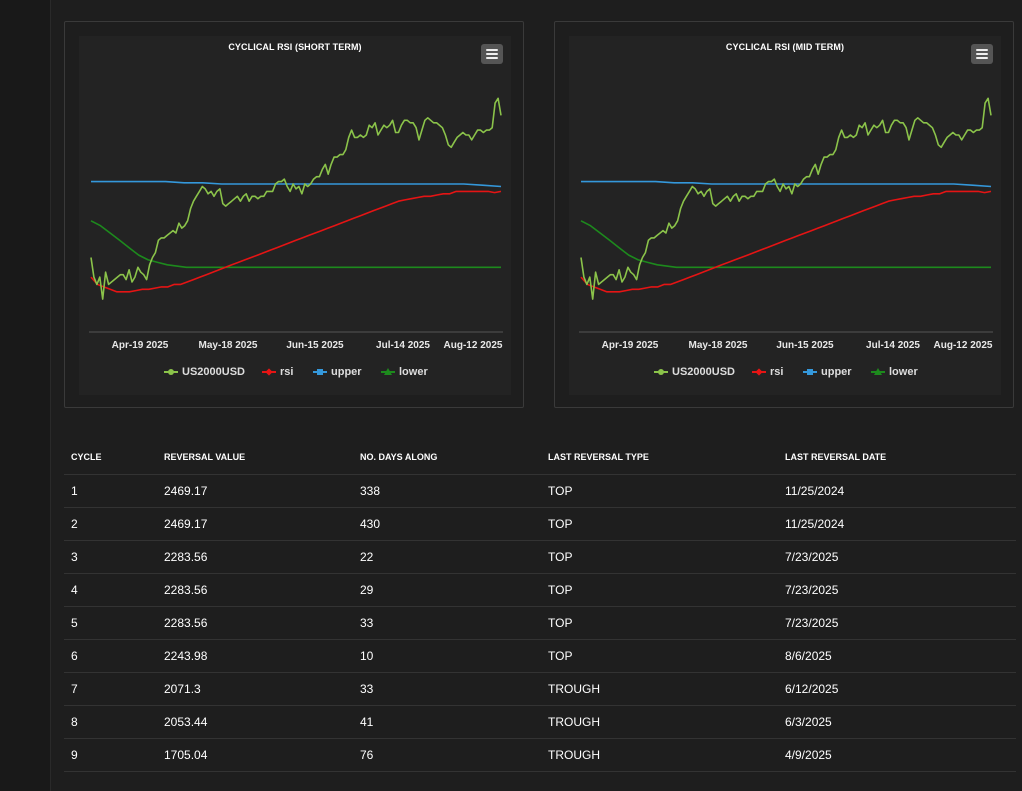  Describe the element at coordinates (897, 755) in the screenshot. I see `reversal-date-cell: 4/9/2025` at that location.